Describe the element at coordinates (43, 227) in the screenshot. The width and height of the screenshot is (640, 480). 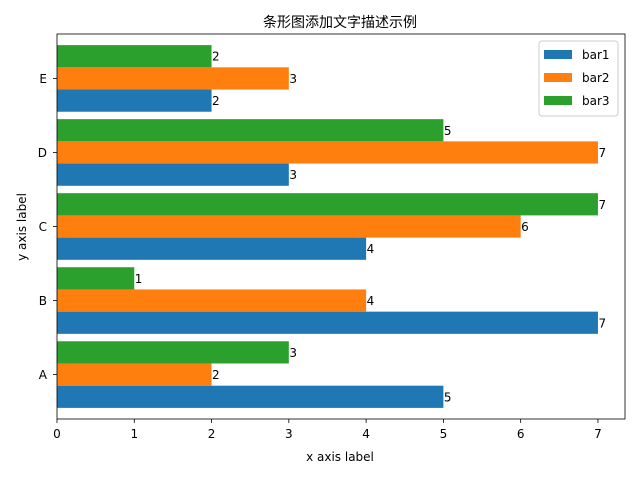
I see `y-tick-label: C` at that location.